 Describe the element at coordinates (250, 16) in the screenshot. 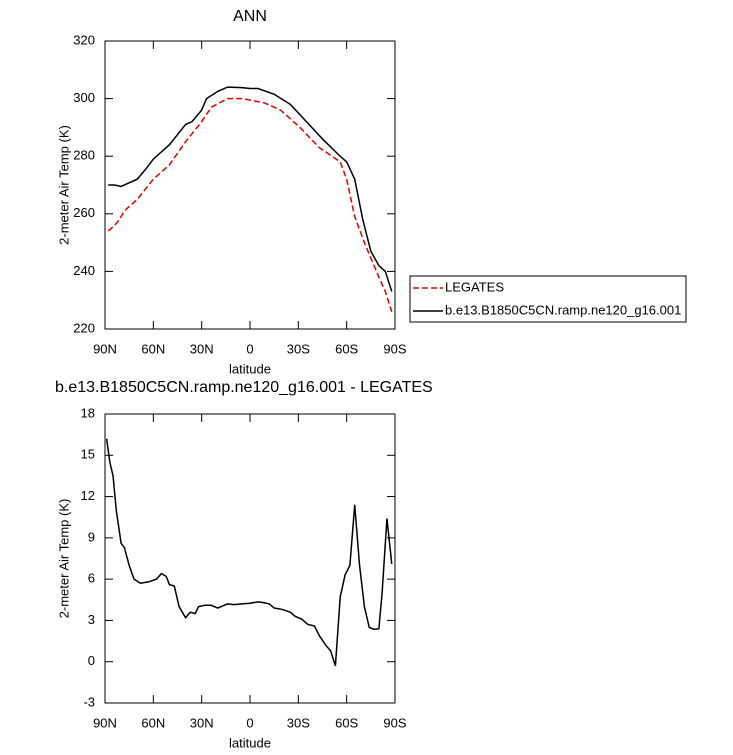

I see `chart-title: ANN` at that location.